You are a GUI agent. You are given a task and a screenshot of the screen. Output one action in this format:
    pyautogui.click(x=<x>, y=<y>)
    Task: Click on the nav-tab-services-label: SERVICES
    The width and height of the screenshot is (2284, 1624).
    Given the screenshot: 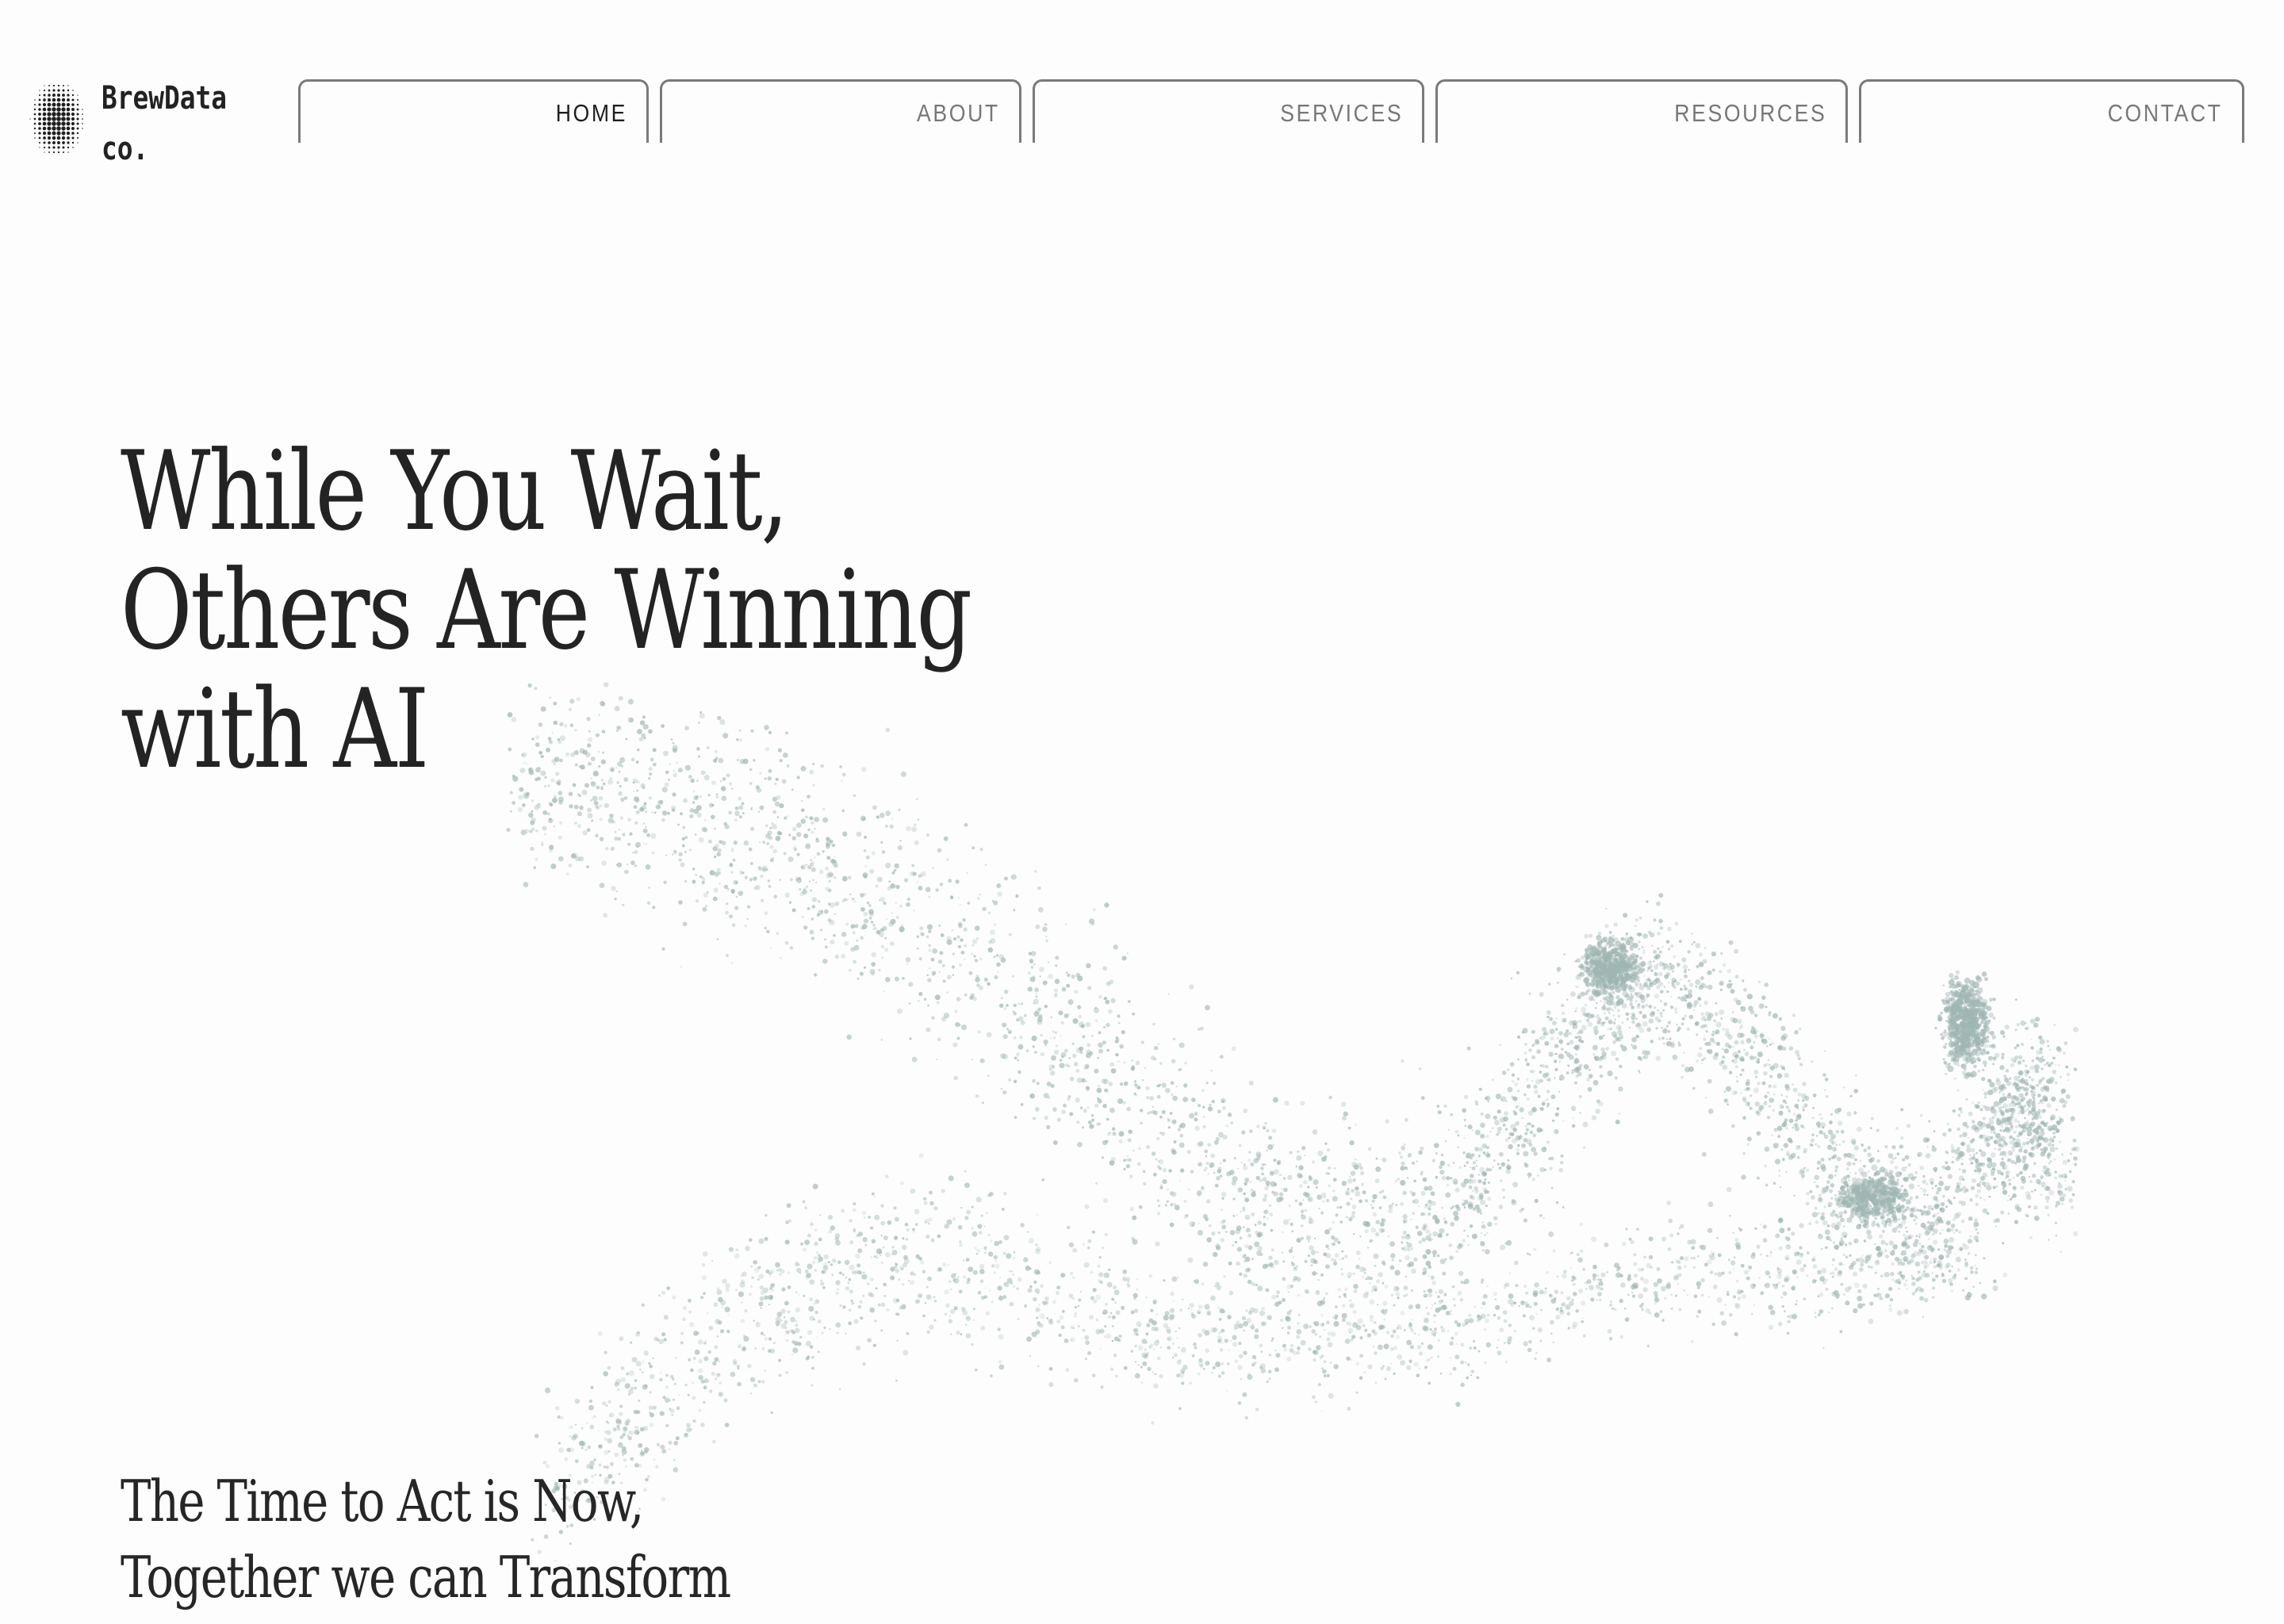 What is the action you would take?
    pyautogui.click(x=1341, y=113)
    